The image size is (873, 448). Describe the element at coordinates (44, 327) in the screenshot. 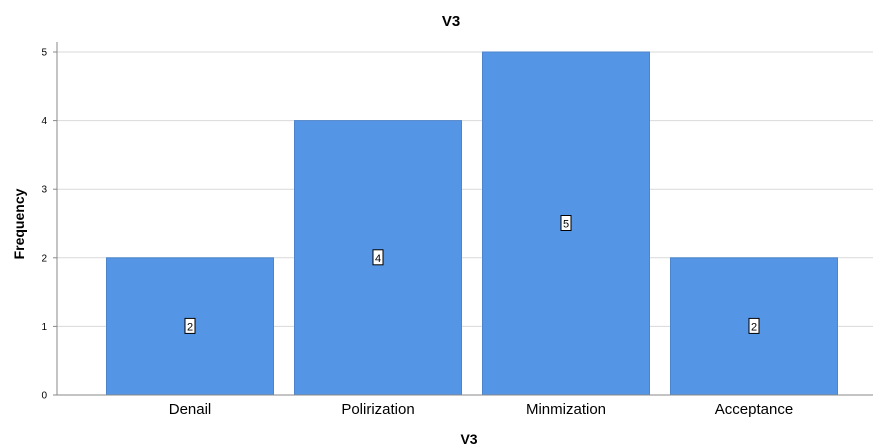

I see `y-tick-label: 1` at that location.